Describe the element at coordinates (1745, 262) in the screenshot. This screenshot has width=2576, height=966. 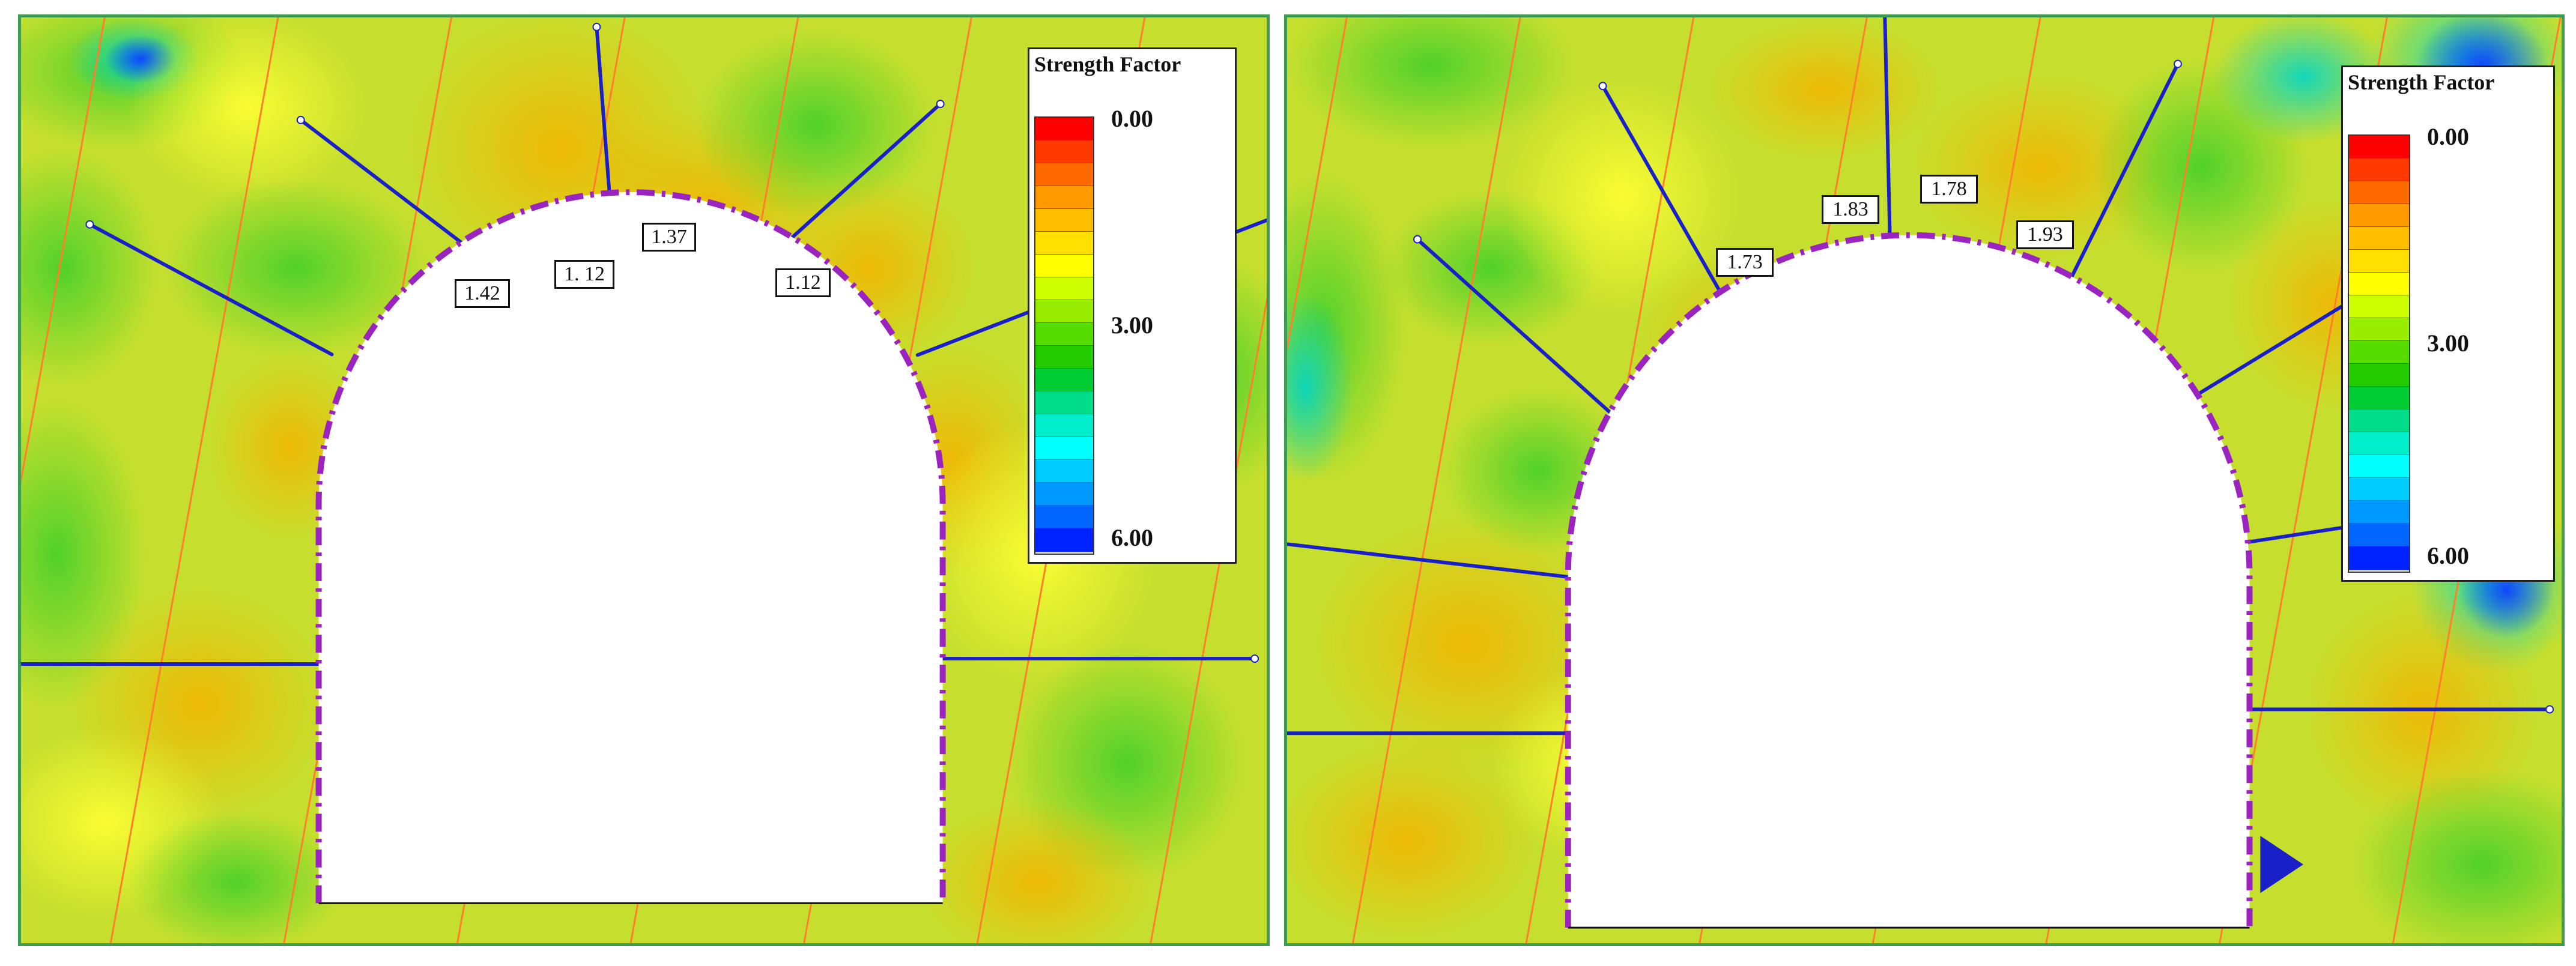
I see `bolt-label: 1.73` at that location.